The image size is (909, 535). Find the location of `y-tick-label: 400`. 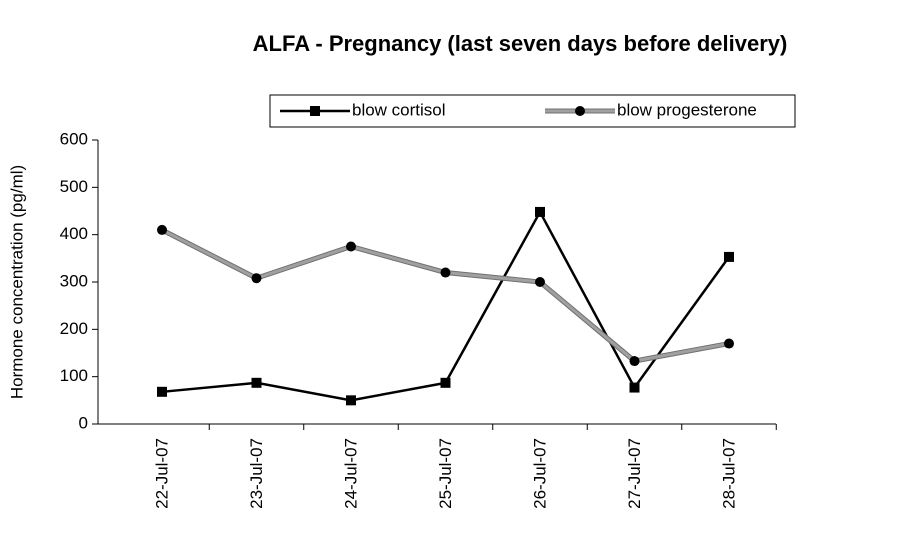

y-tick-label: 400 is located at coordinates (74, 233).